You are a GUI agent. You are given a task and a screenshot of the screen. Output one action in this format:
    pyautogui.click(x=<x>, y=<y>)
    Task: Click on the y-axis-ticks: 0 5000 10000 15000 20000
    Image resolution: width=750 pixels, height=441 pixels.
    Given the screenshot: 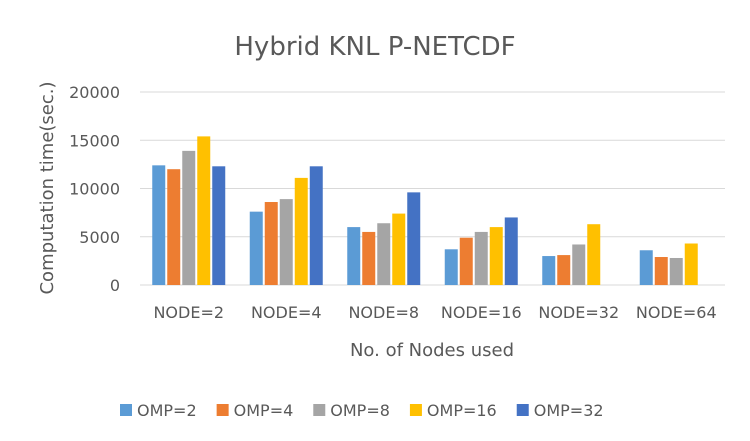 What is the action you would take?
    pyautogui.click(x=94, y=189)
    